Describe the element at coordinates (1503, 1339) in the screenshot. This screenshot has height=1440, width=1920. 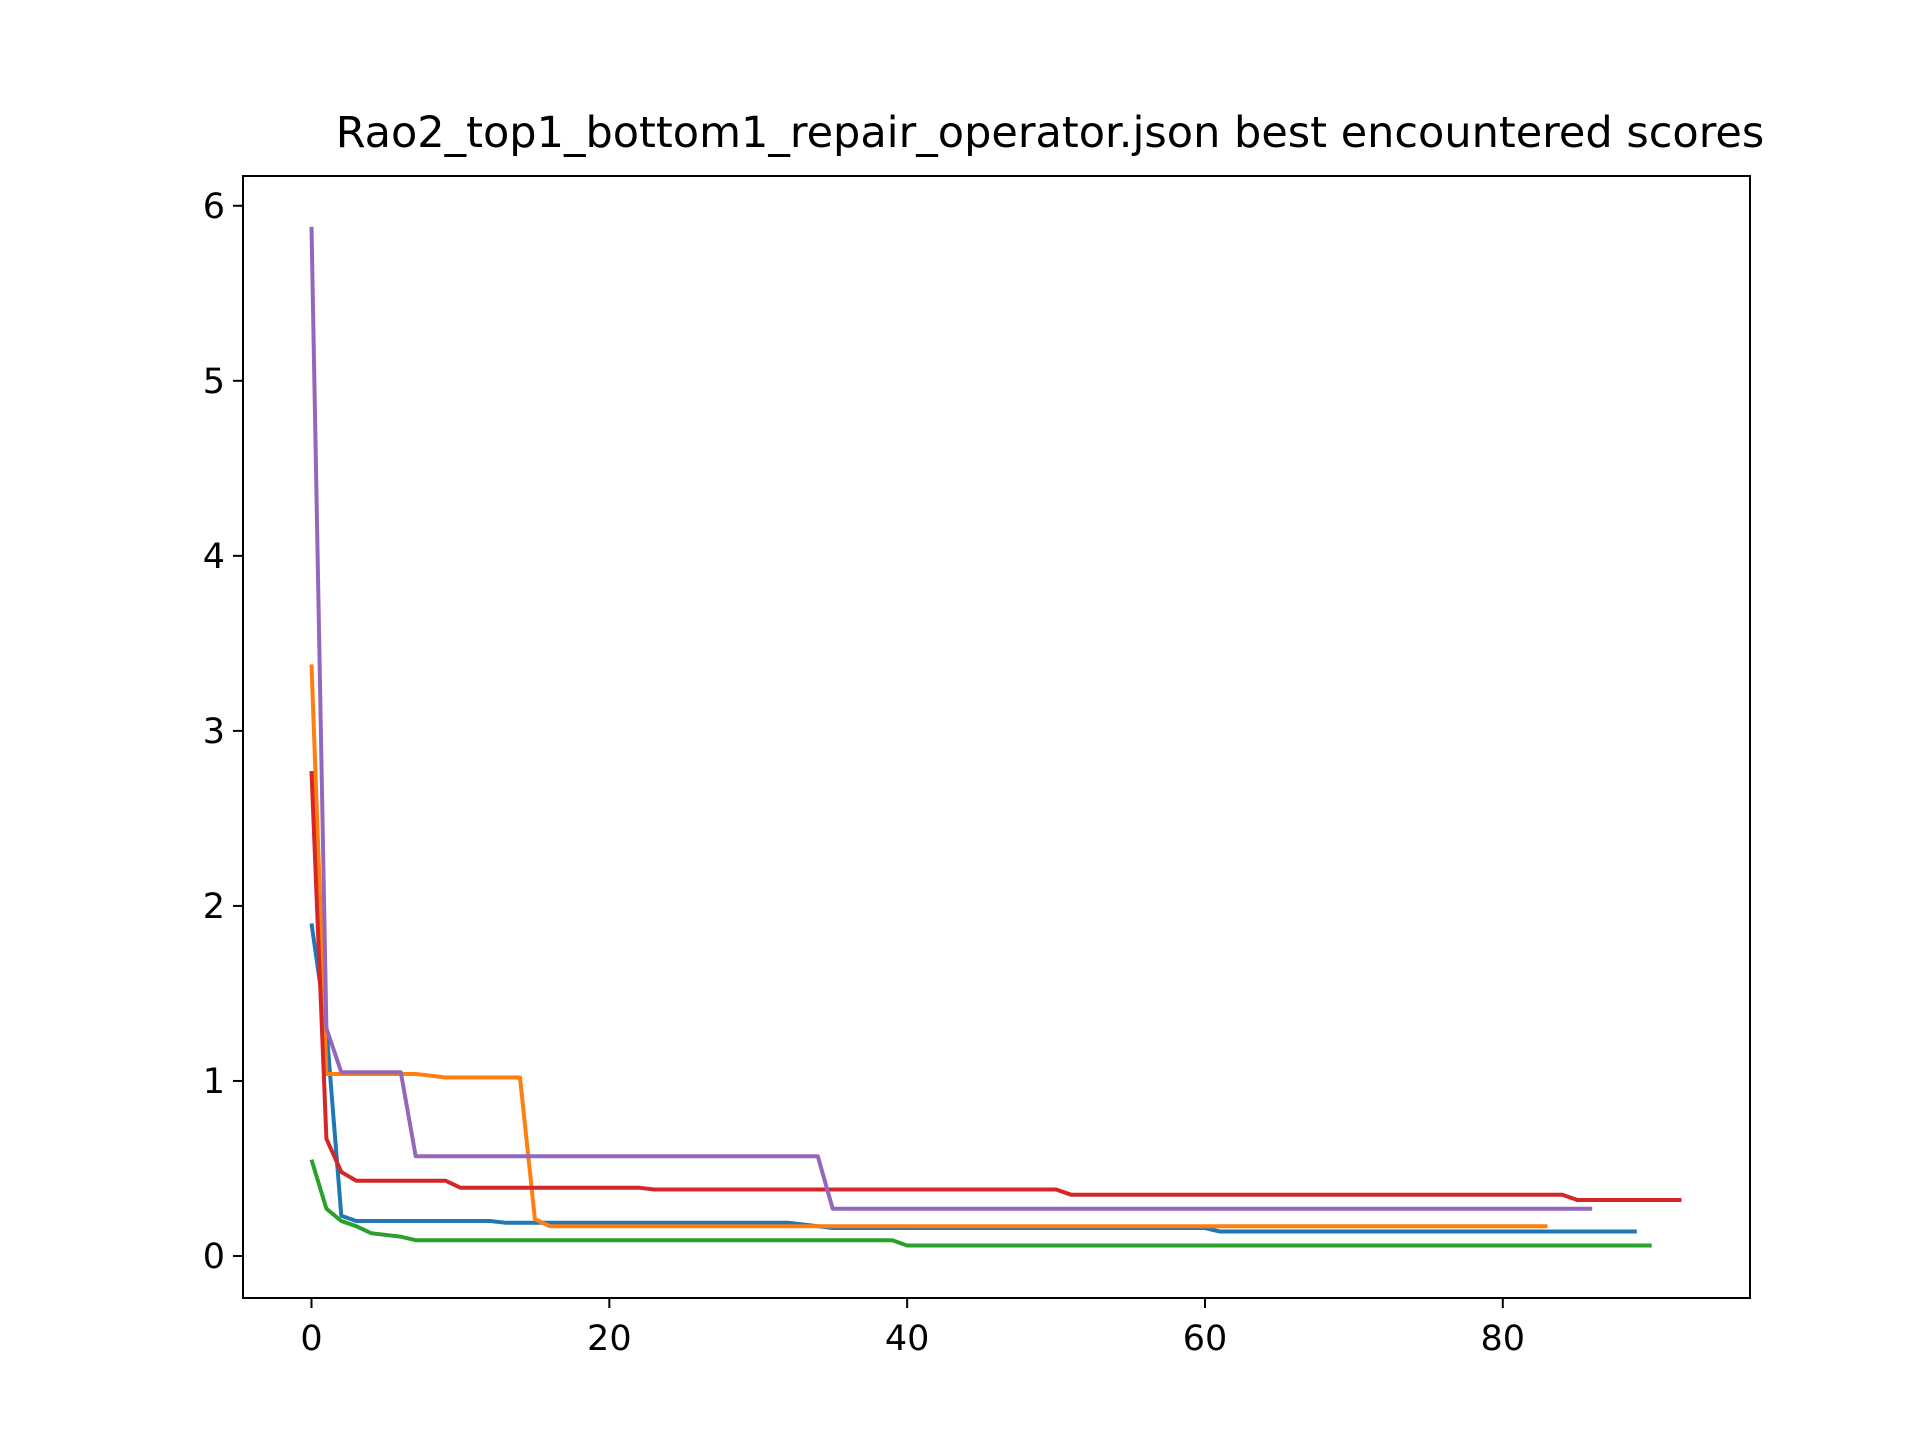
I see `x-tick-label: 80` at that location.